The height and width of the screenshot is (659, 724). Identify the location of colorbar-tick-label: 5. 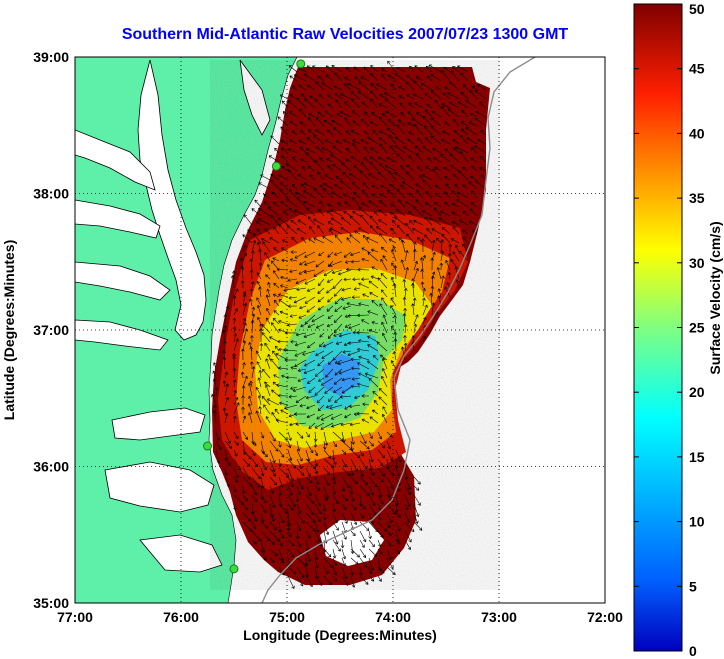
(693, 586).